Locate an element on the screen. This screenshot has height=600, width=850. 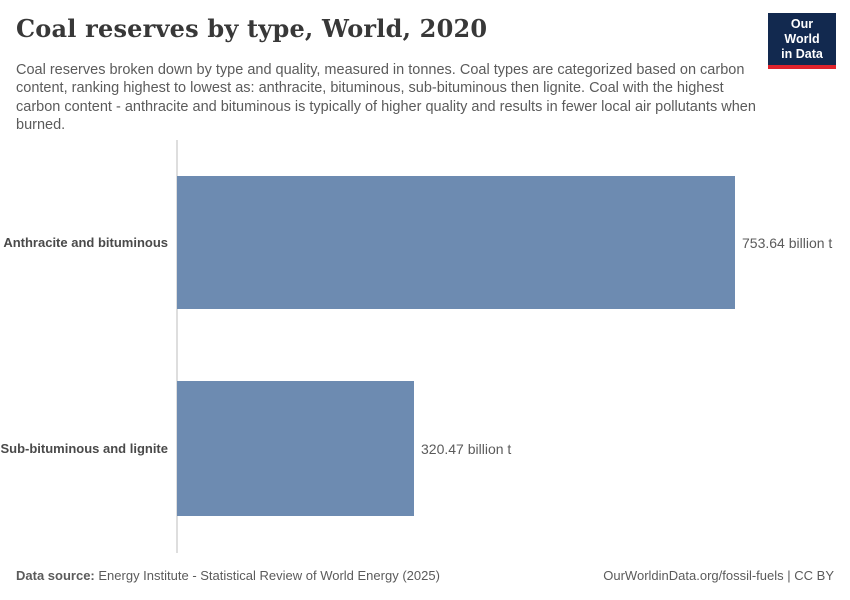
chart-title: Coal reserves by type, World, 2020 is located at coordinates (252, 28).